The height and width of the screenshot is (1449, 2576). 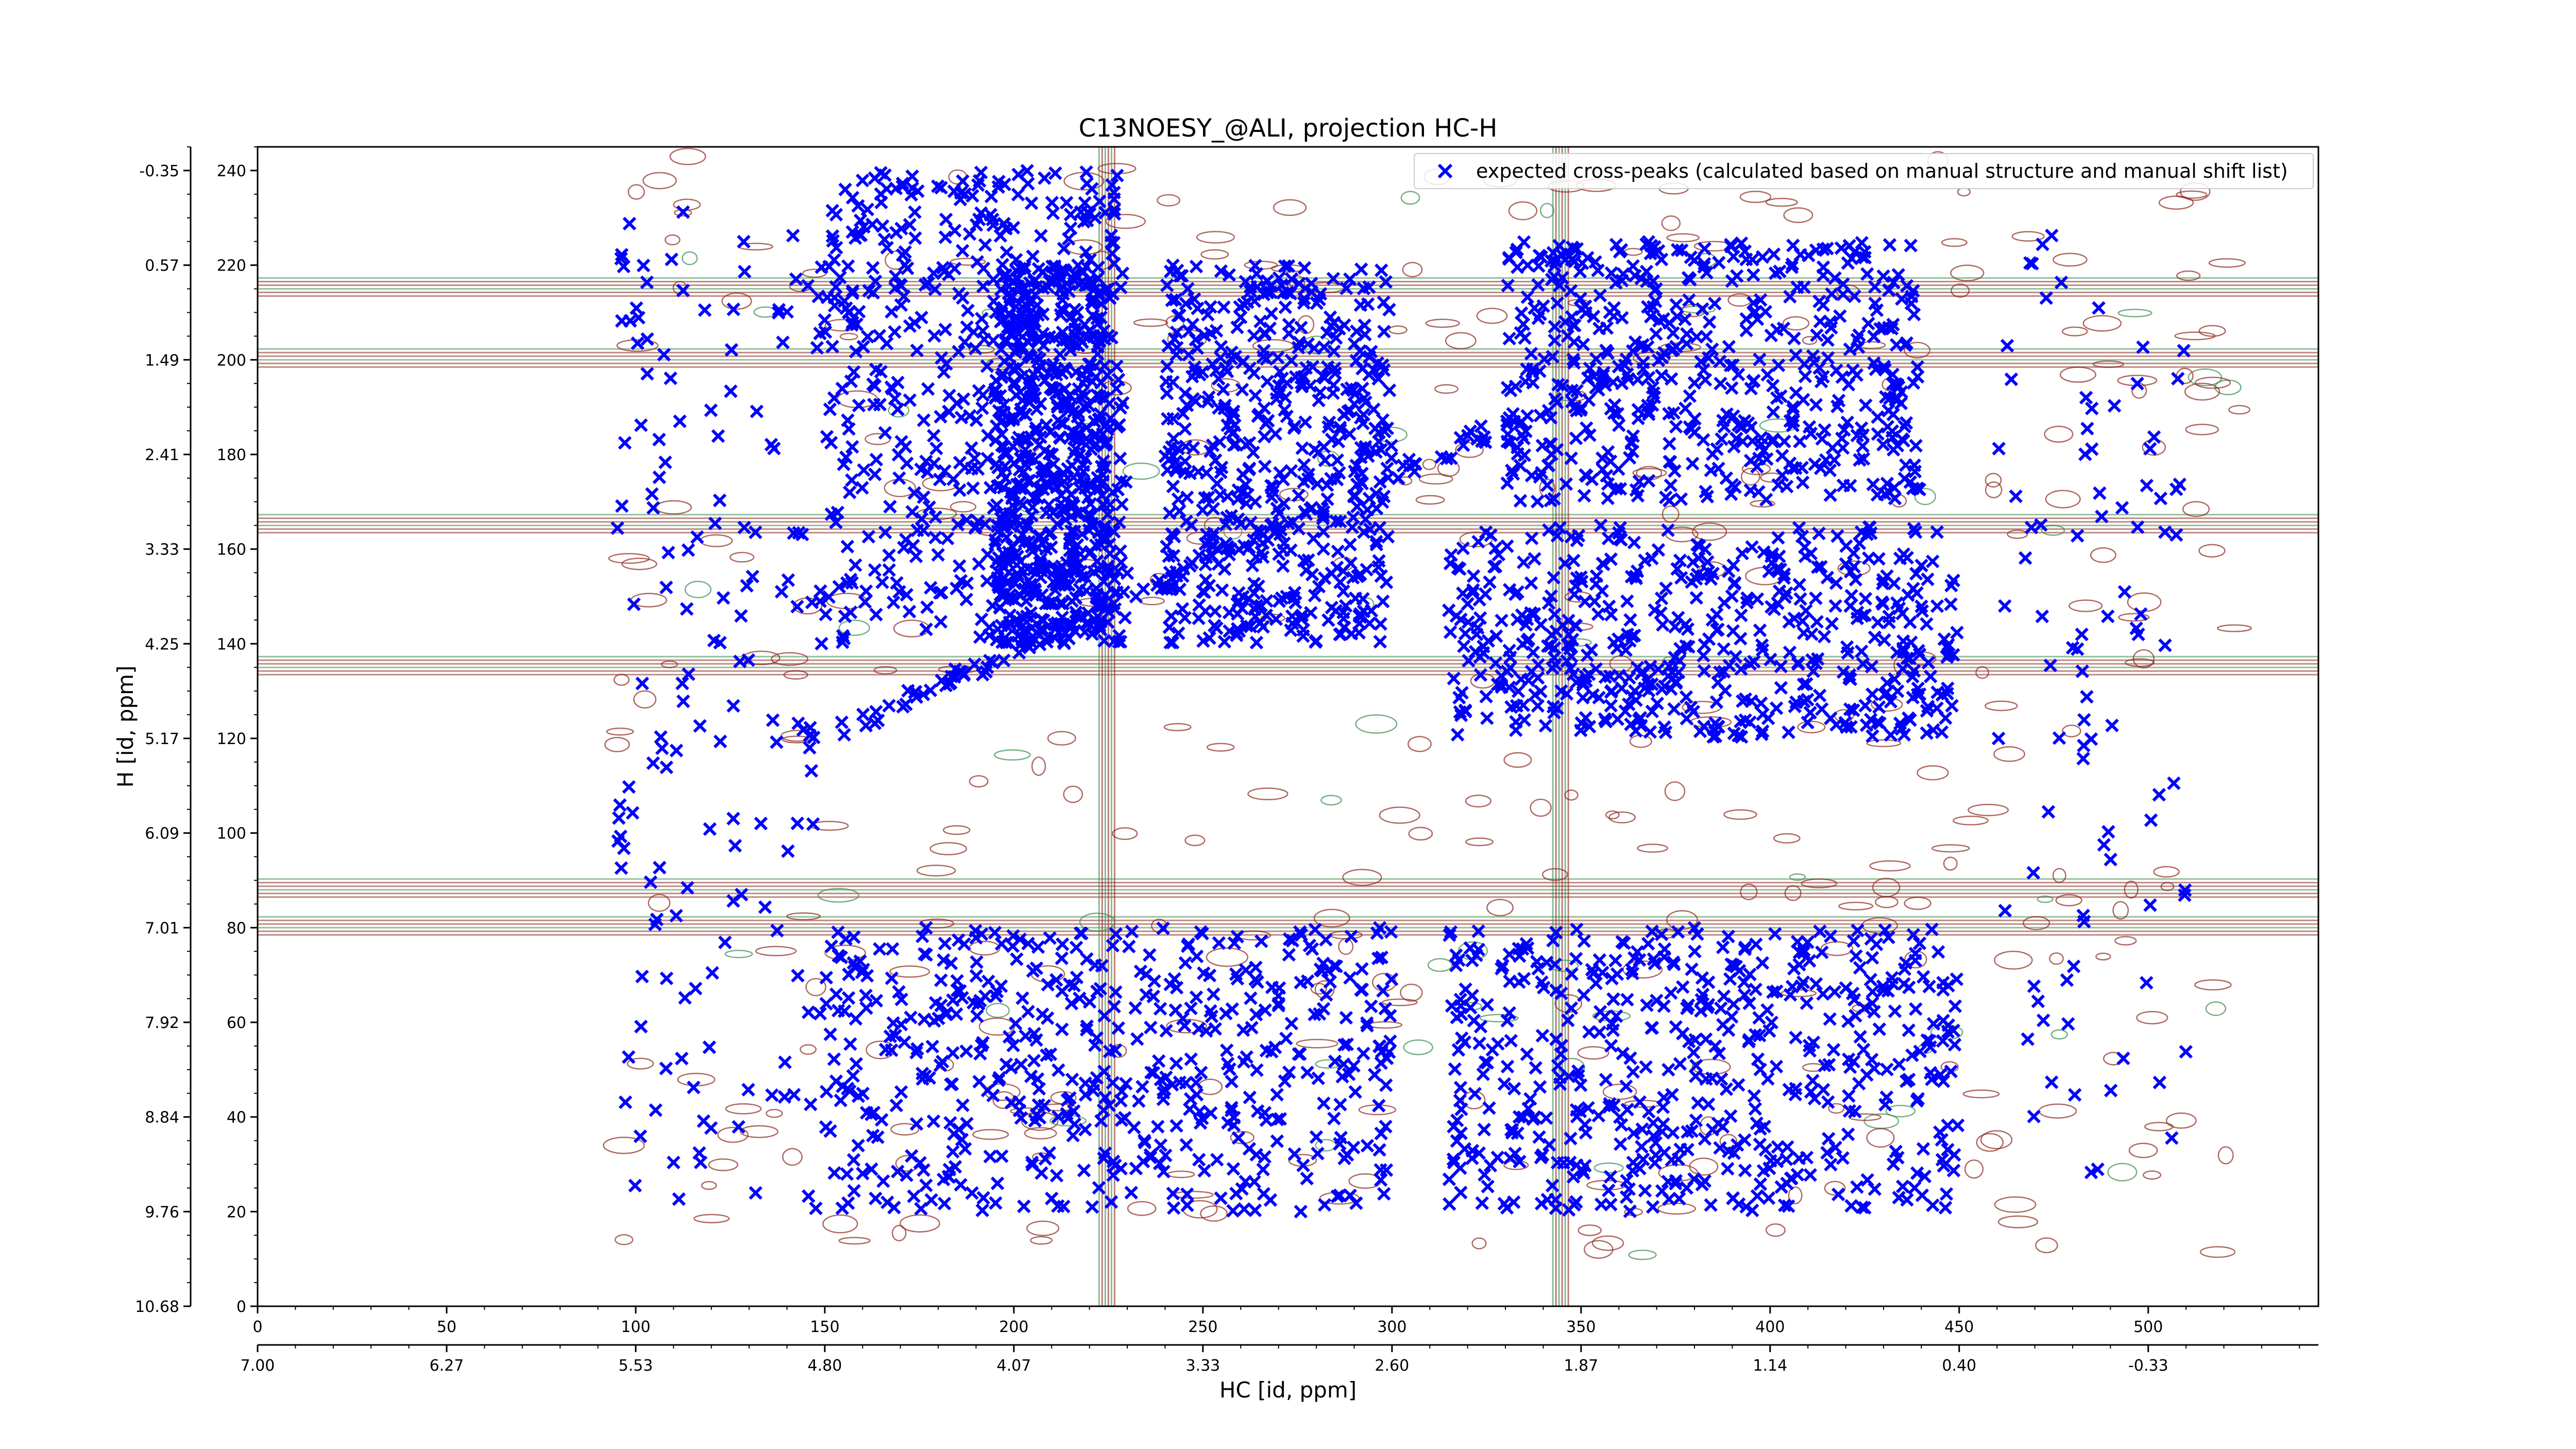 I want to click on y-tick-label: 220, so click(x=231, y=266).